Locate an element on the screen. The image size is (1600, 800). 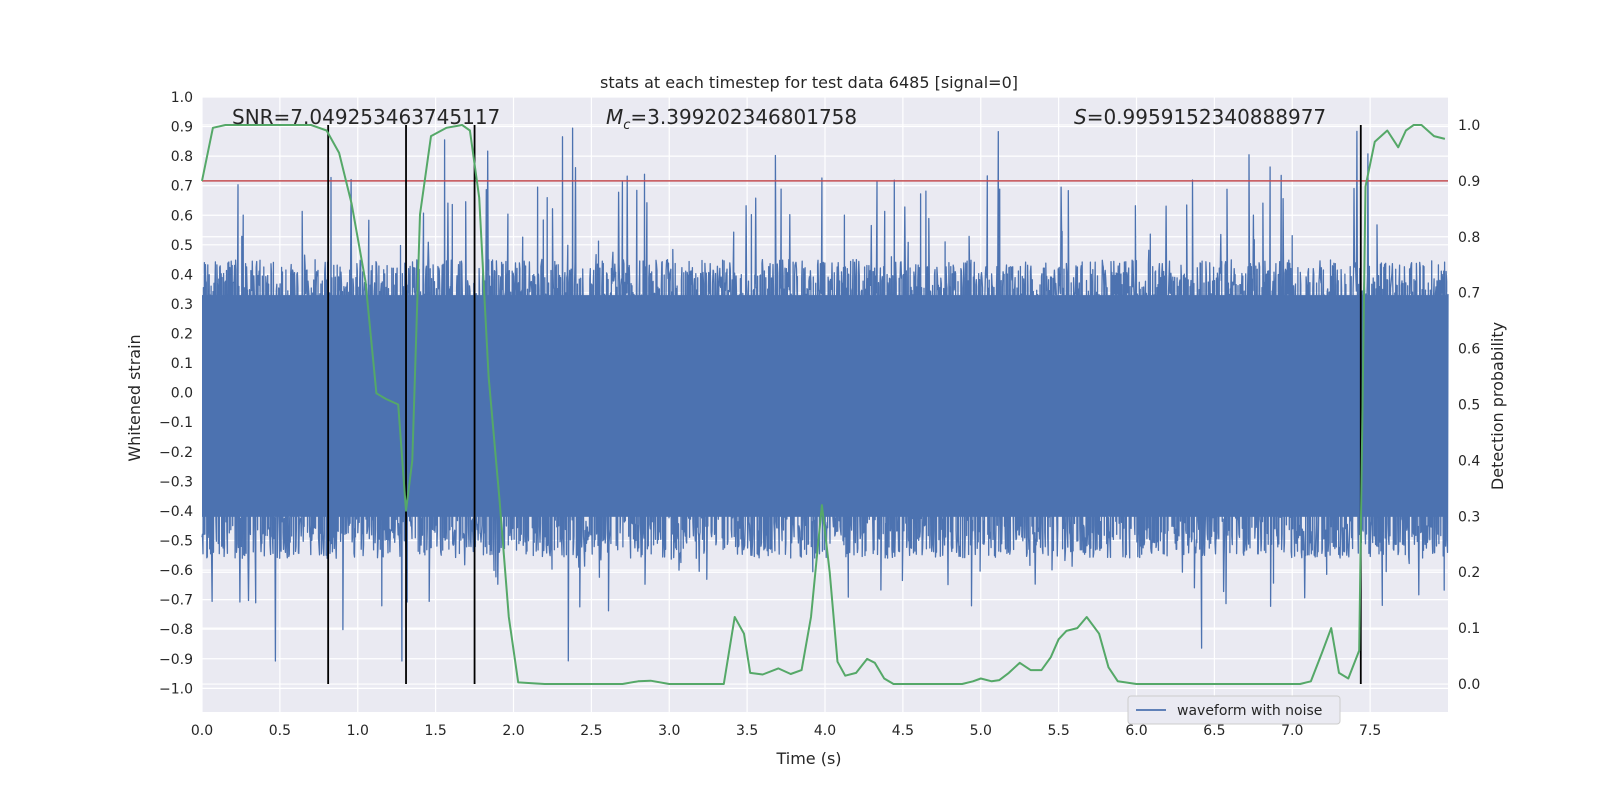
x-tick-label: 0.5 is located at coordinates (280, 731).